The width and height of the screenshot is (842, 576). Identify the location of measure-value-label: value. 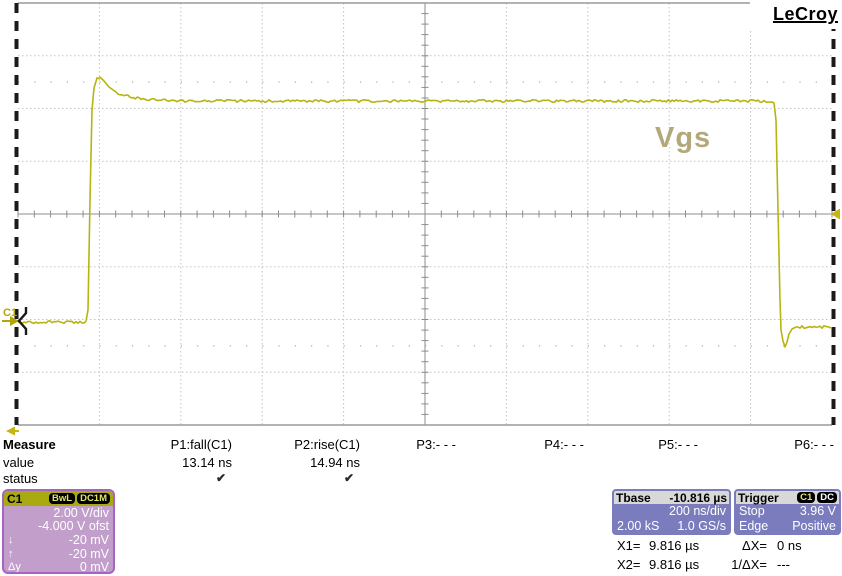
(19, 462).